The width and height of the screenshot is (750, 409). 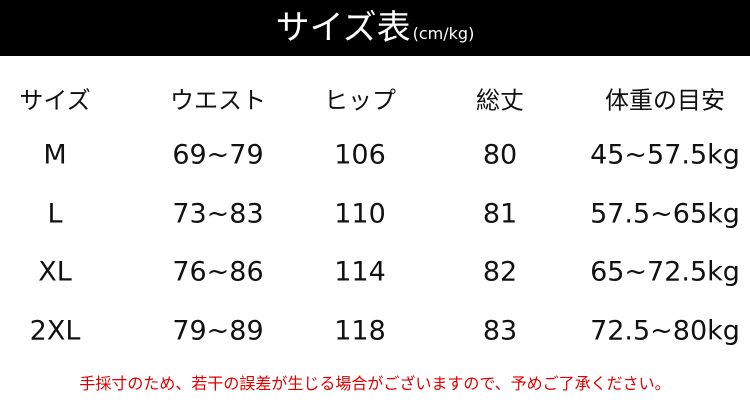 I want to click on table-cell: 110, so click(x=360, y=213).